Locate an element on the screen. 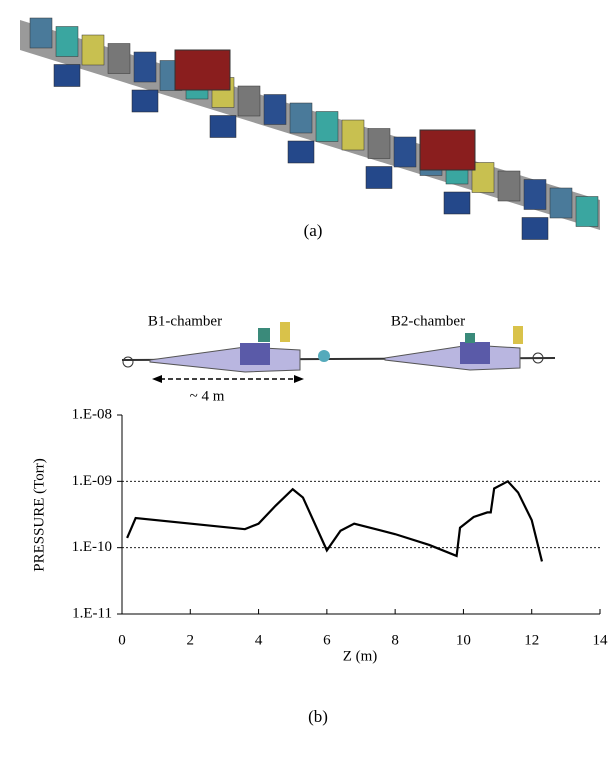 This screenshot has width=608, height=758. x-tick-label: 12 is located at coordinates (531, 640).